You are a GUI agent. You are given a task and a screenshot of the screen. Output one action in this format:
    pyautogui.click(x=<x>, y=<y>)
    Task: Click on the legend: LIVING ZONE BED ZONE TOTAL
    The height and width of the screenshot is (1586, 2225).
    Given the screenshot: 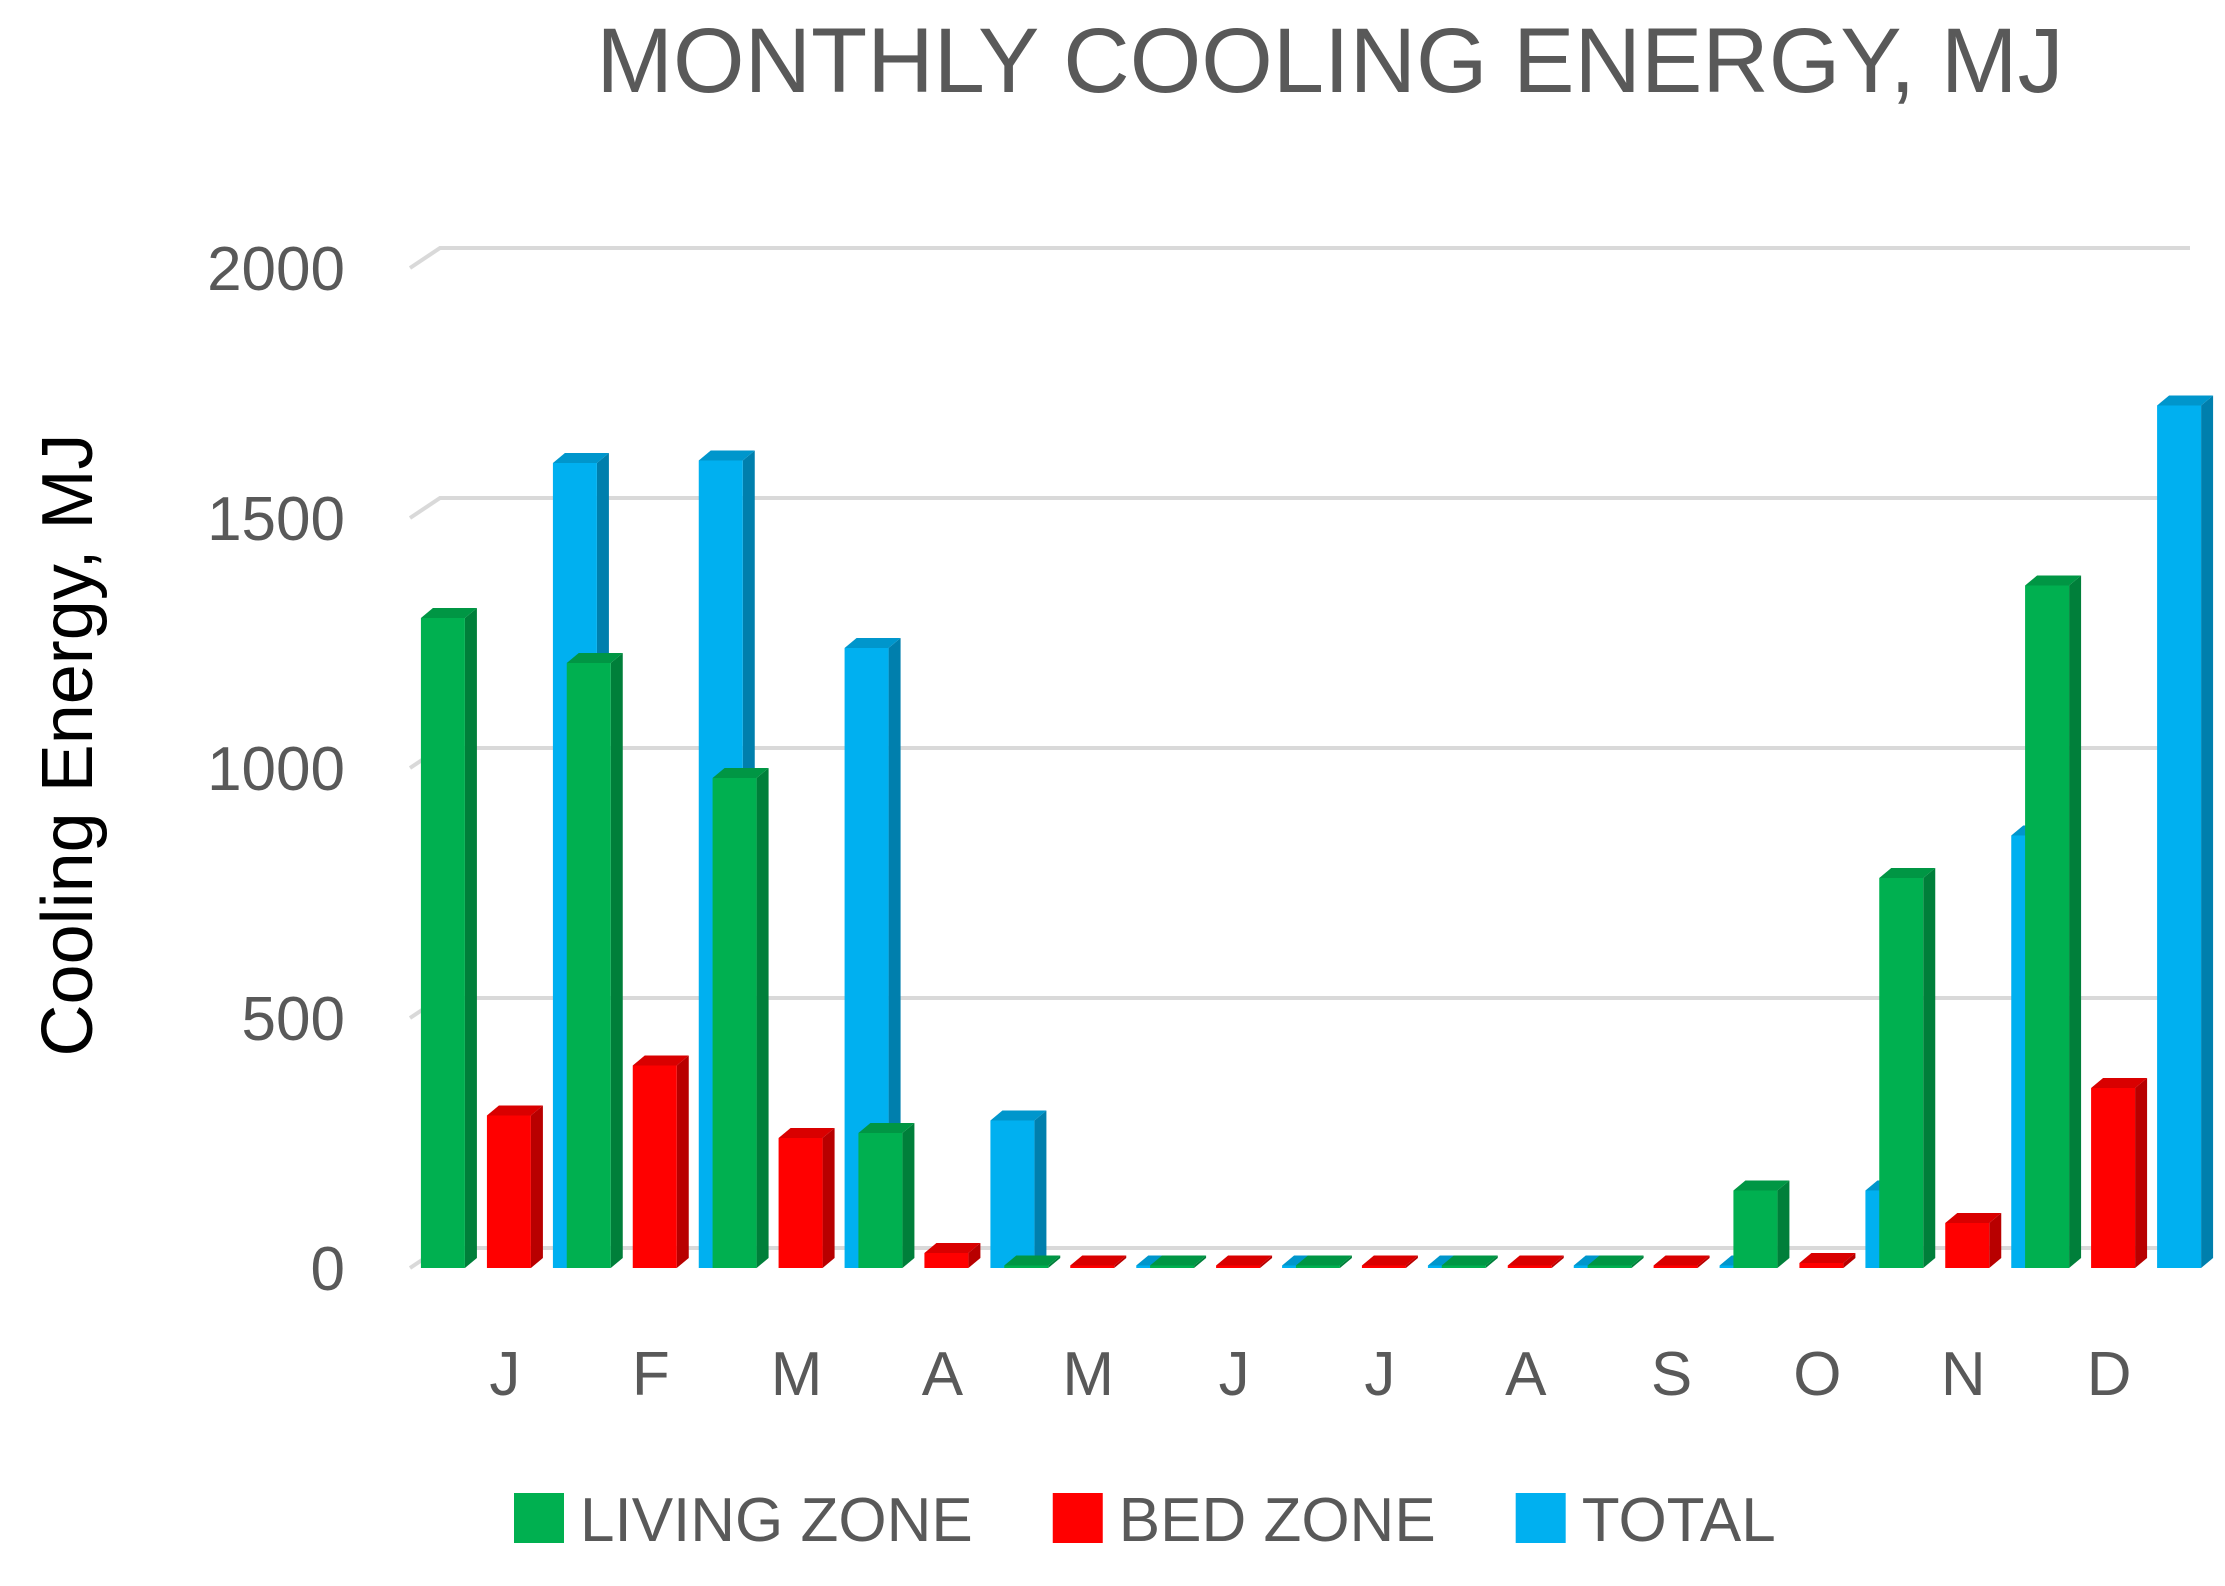 What is the action you would take?
    pyautogui.click(x=1145, y=1520)
    